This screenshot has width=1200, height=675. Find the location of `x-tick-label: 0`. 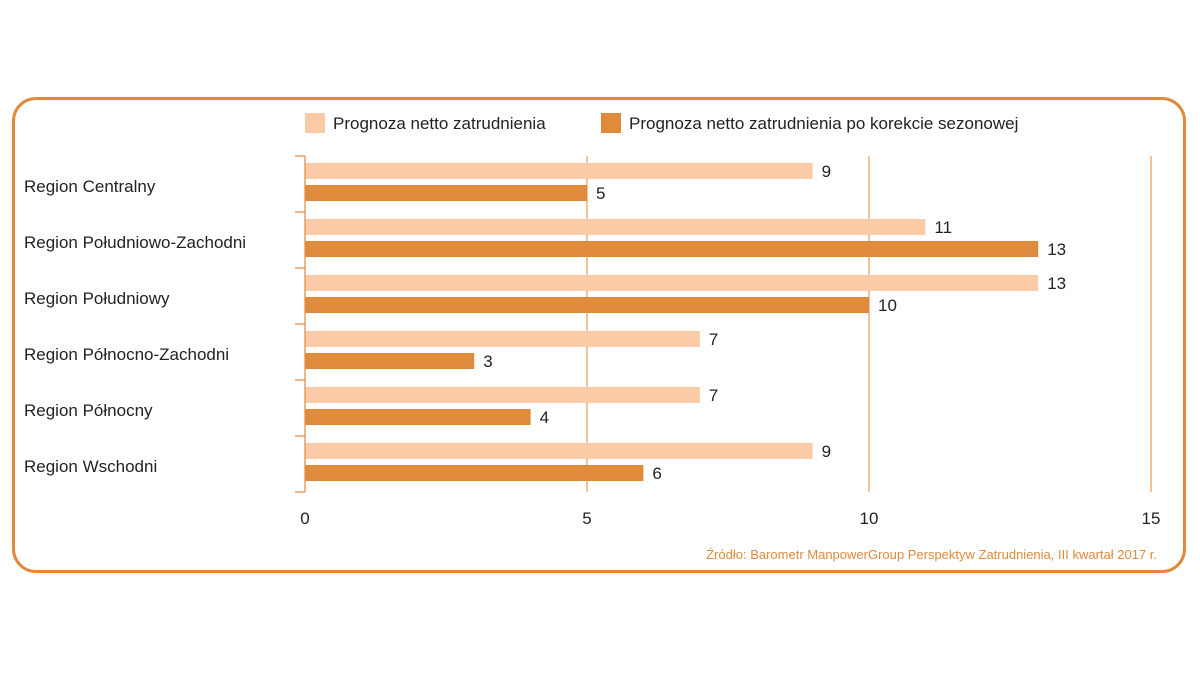

x-tick-label: 0 is located at coordinates (304, 518).